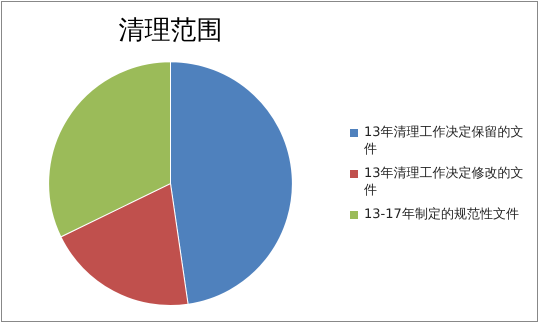 This screenshot has width=541, height=326. What do you see at coordinates (444, 141) in the screenshot?
I see `legend-label: 13年清理工作决定保留的文件` at bounding box center [444, 141].